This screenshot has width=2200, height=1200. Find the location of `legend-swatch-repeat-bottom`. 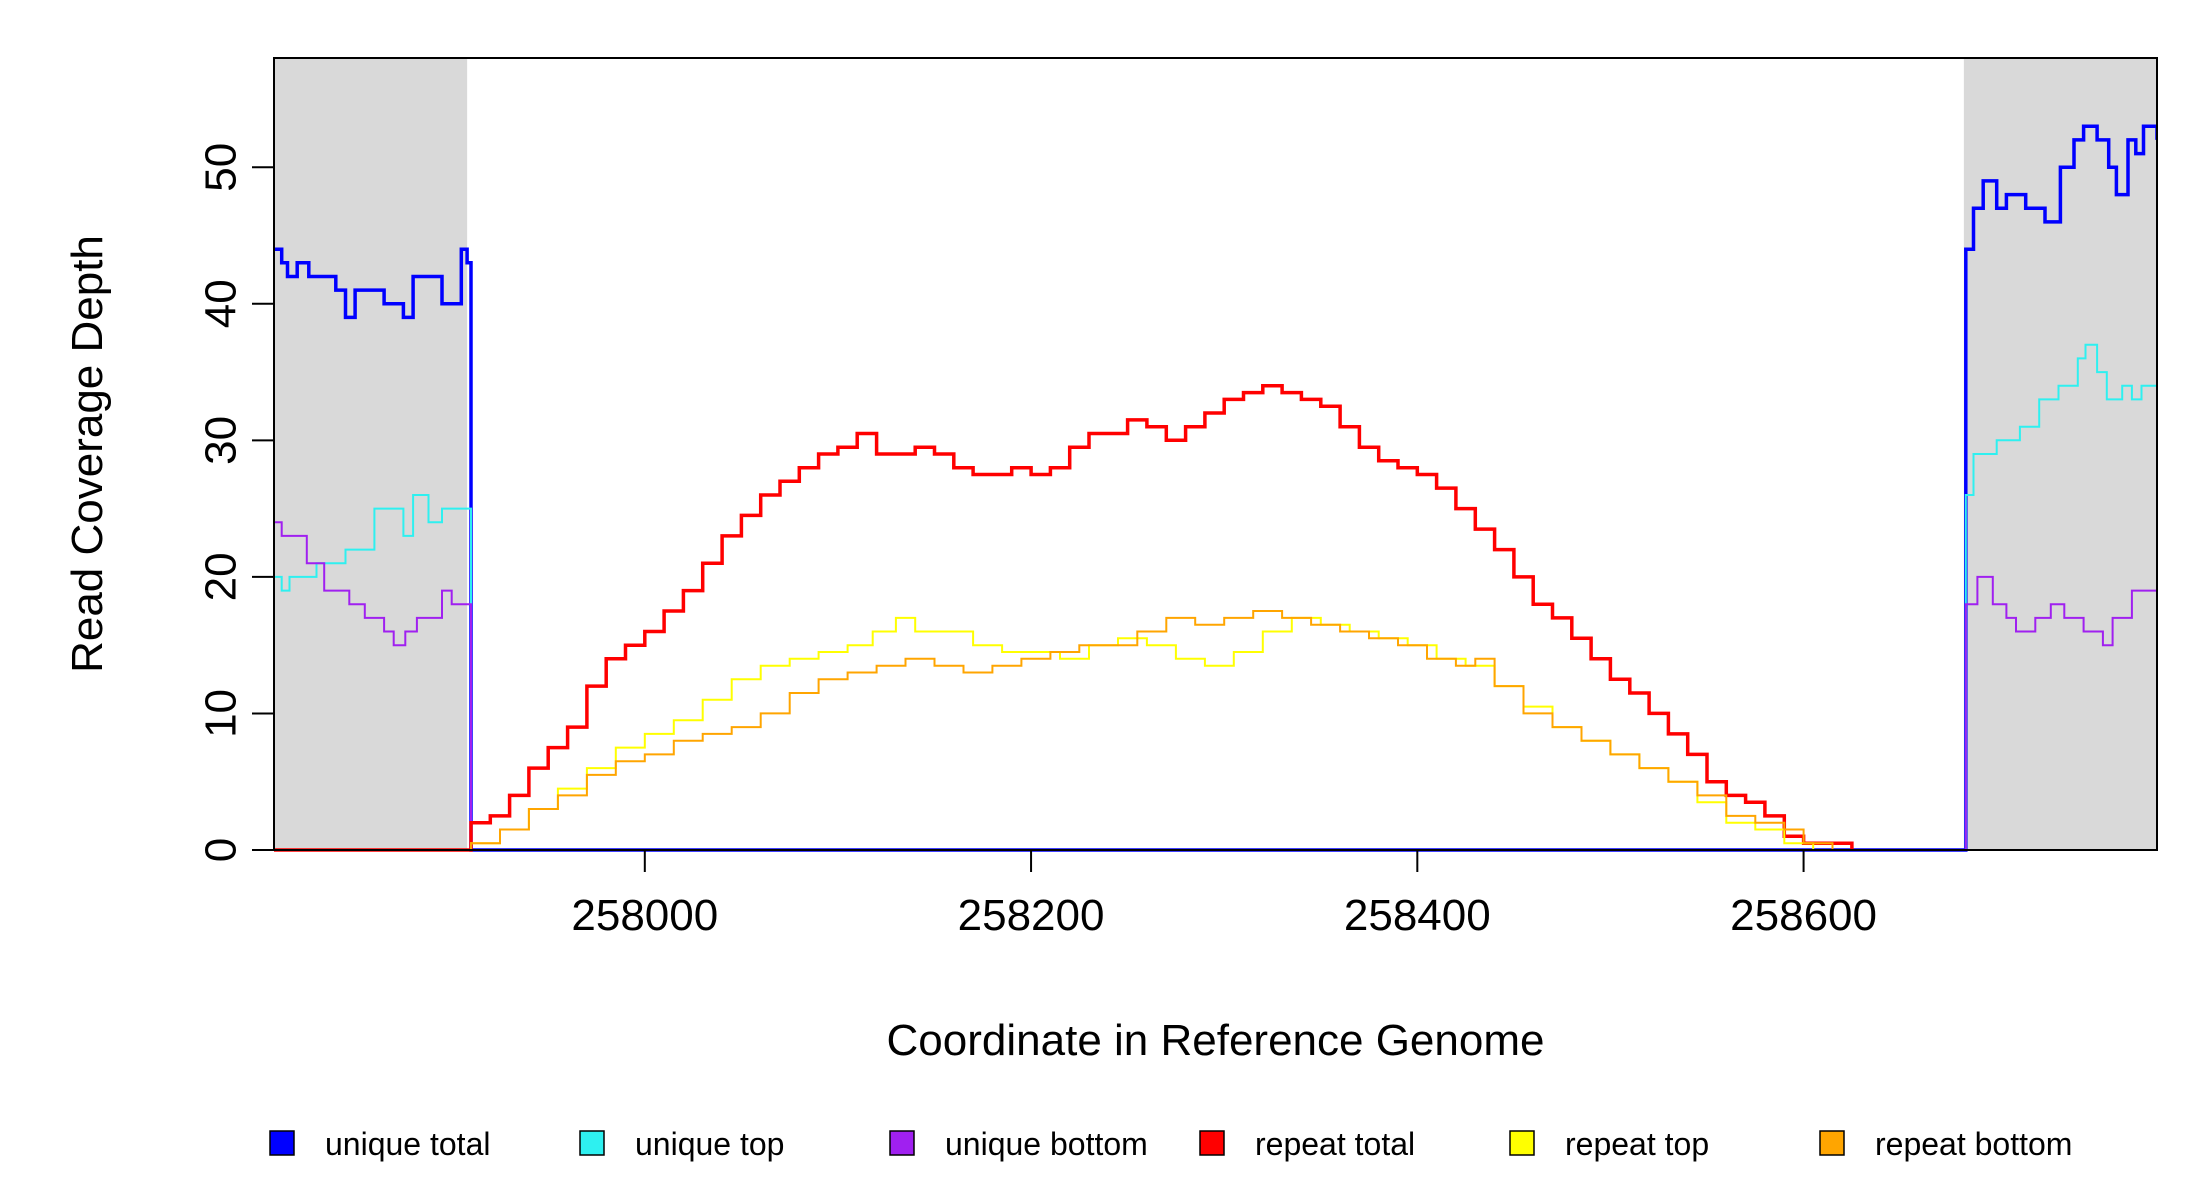

legend-swatch-repeat-bottom is located at coordinates (1832, 1143).